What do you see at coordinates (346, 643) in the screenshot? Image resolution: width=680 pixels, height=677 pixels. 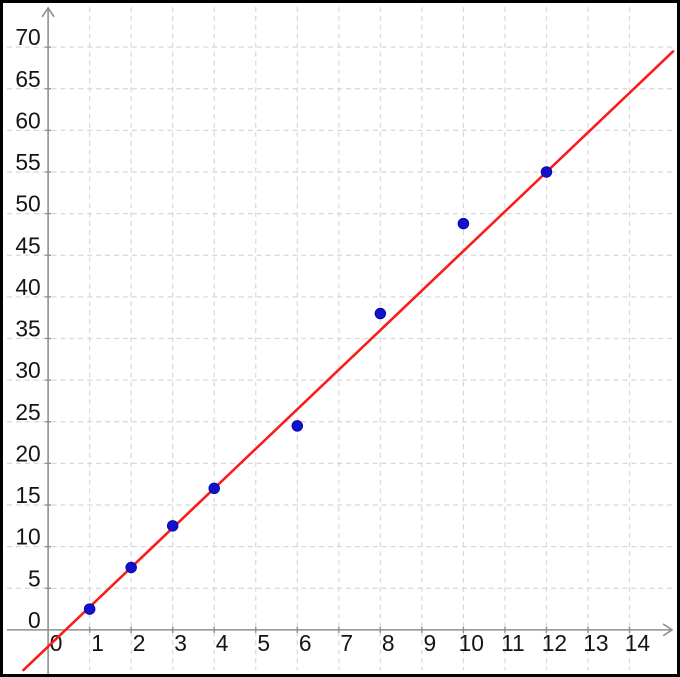 I see `x-tick-label: 7` at bounding box center [346, 643].